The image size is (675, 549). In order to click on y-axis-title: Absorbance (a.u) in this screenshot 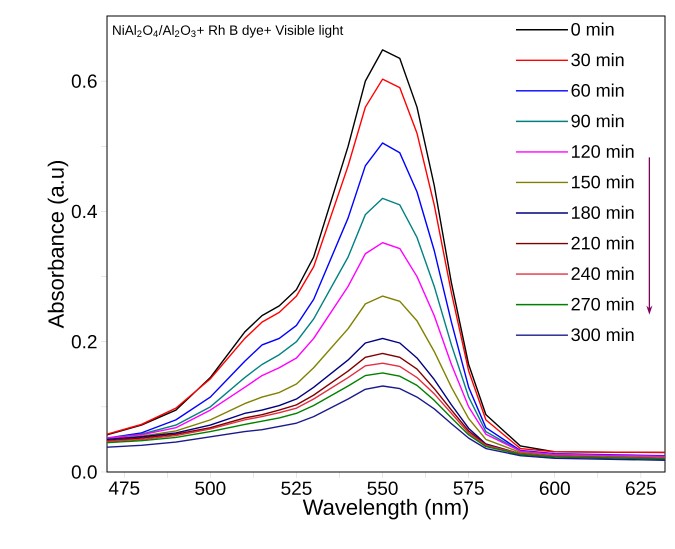, I will do `click(58, 244)`.